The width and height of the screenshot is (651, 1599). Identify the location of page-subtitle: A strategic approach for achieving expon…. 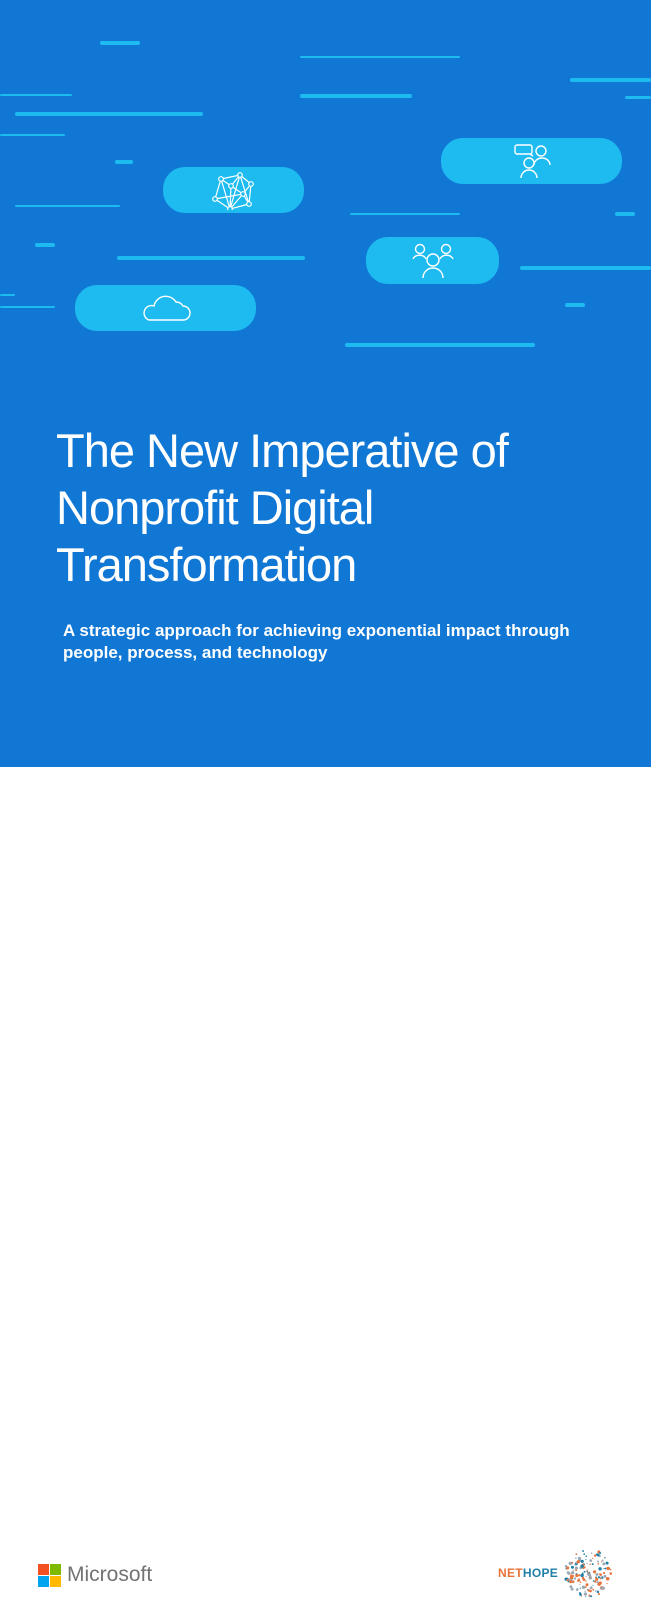
(316, 641).